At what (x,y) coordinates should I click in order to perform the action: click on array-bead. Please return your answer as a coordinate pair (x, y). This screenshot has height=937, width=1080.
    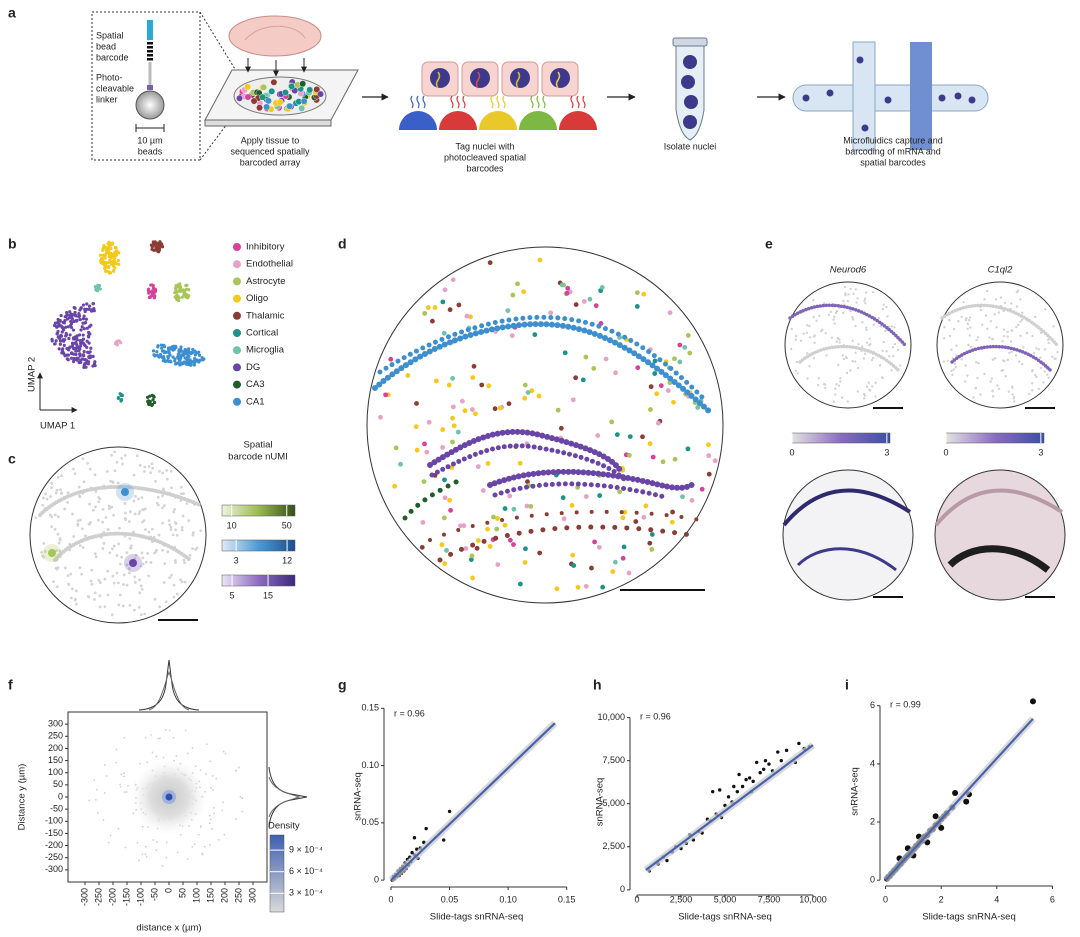
    Looking at the image, I should click on (274, 82).